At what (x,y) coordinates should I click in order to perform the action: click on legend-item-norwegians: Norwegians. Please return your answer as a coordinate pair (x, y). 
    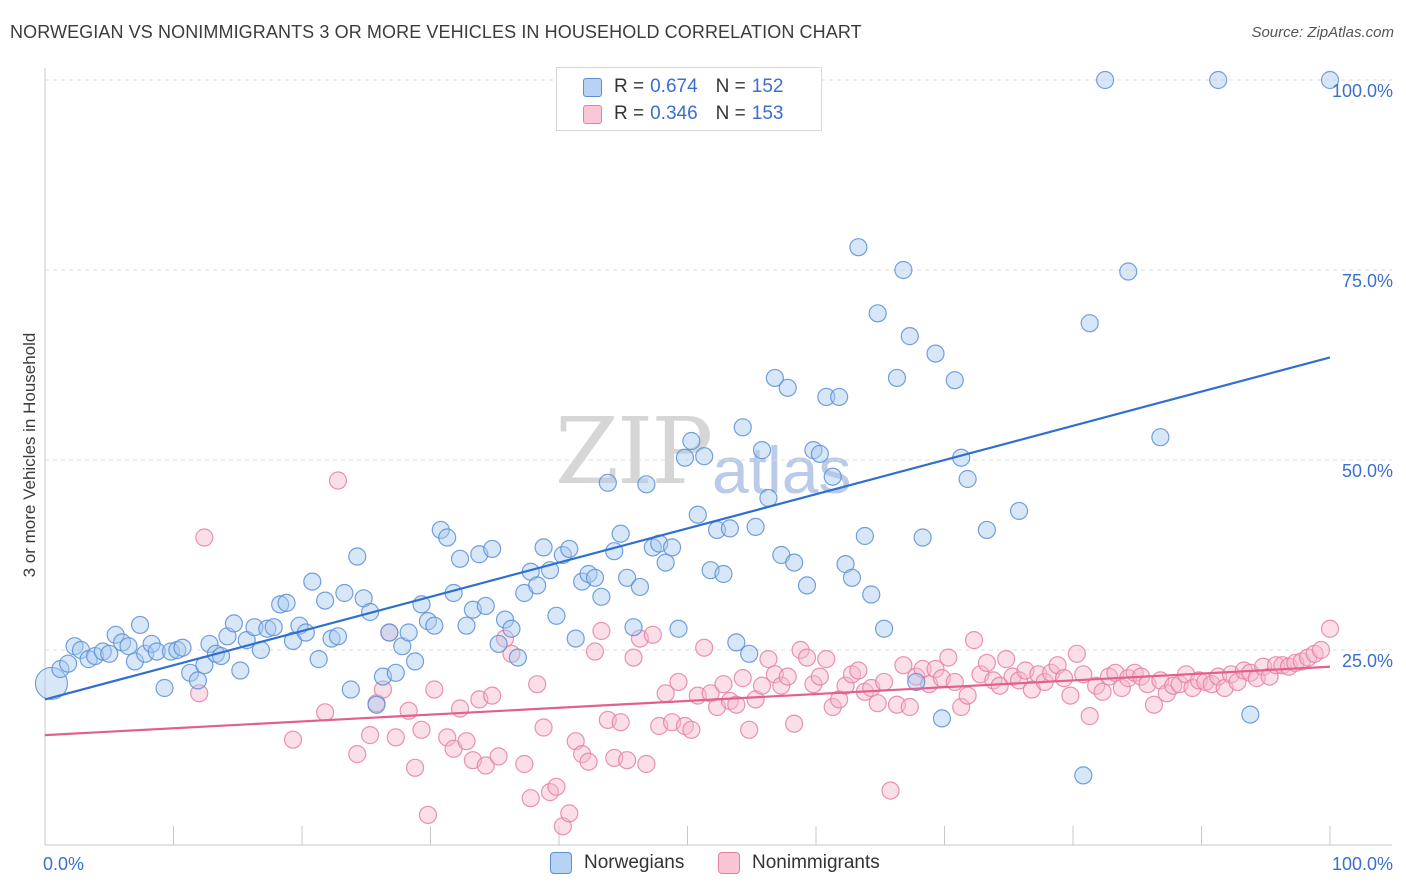
    Looking at the image, I should click on (617, 863).